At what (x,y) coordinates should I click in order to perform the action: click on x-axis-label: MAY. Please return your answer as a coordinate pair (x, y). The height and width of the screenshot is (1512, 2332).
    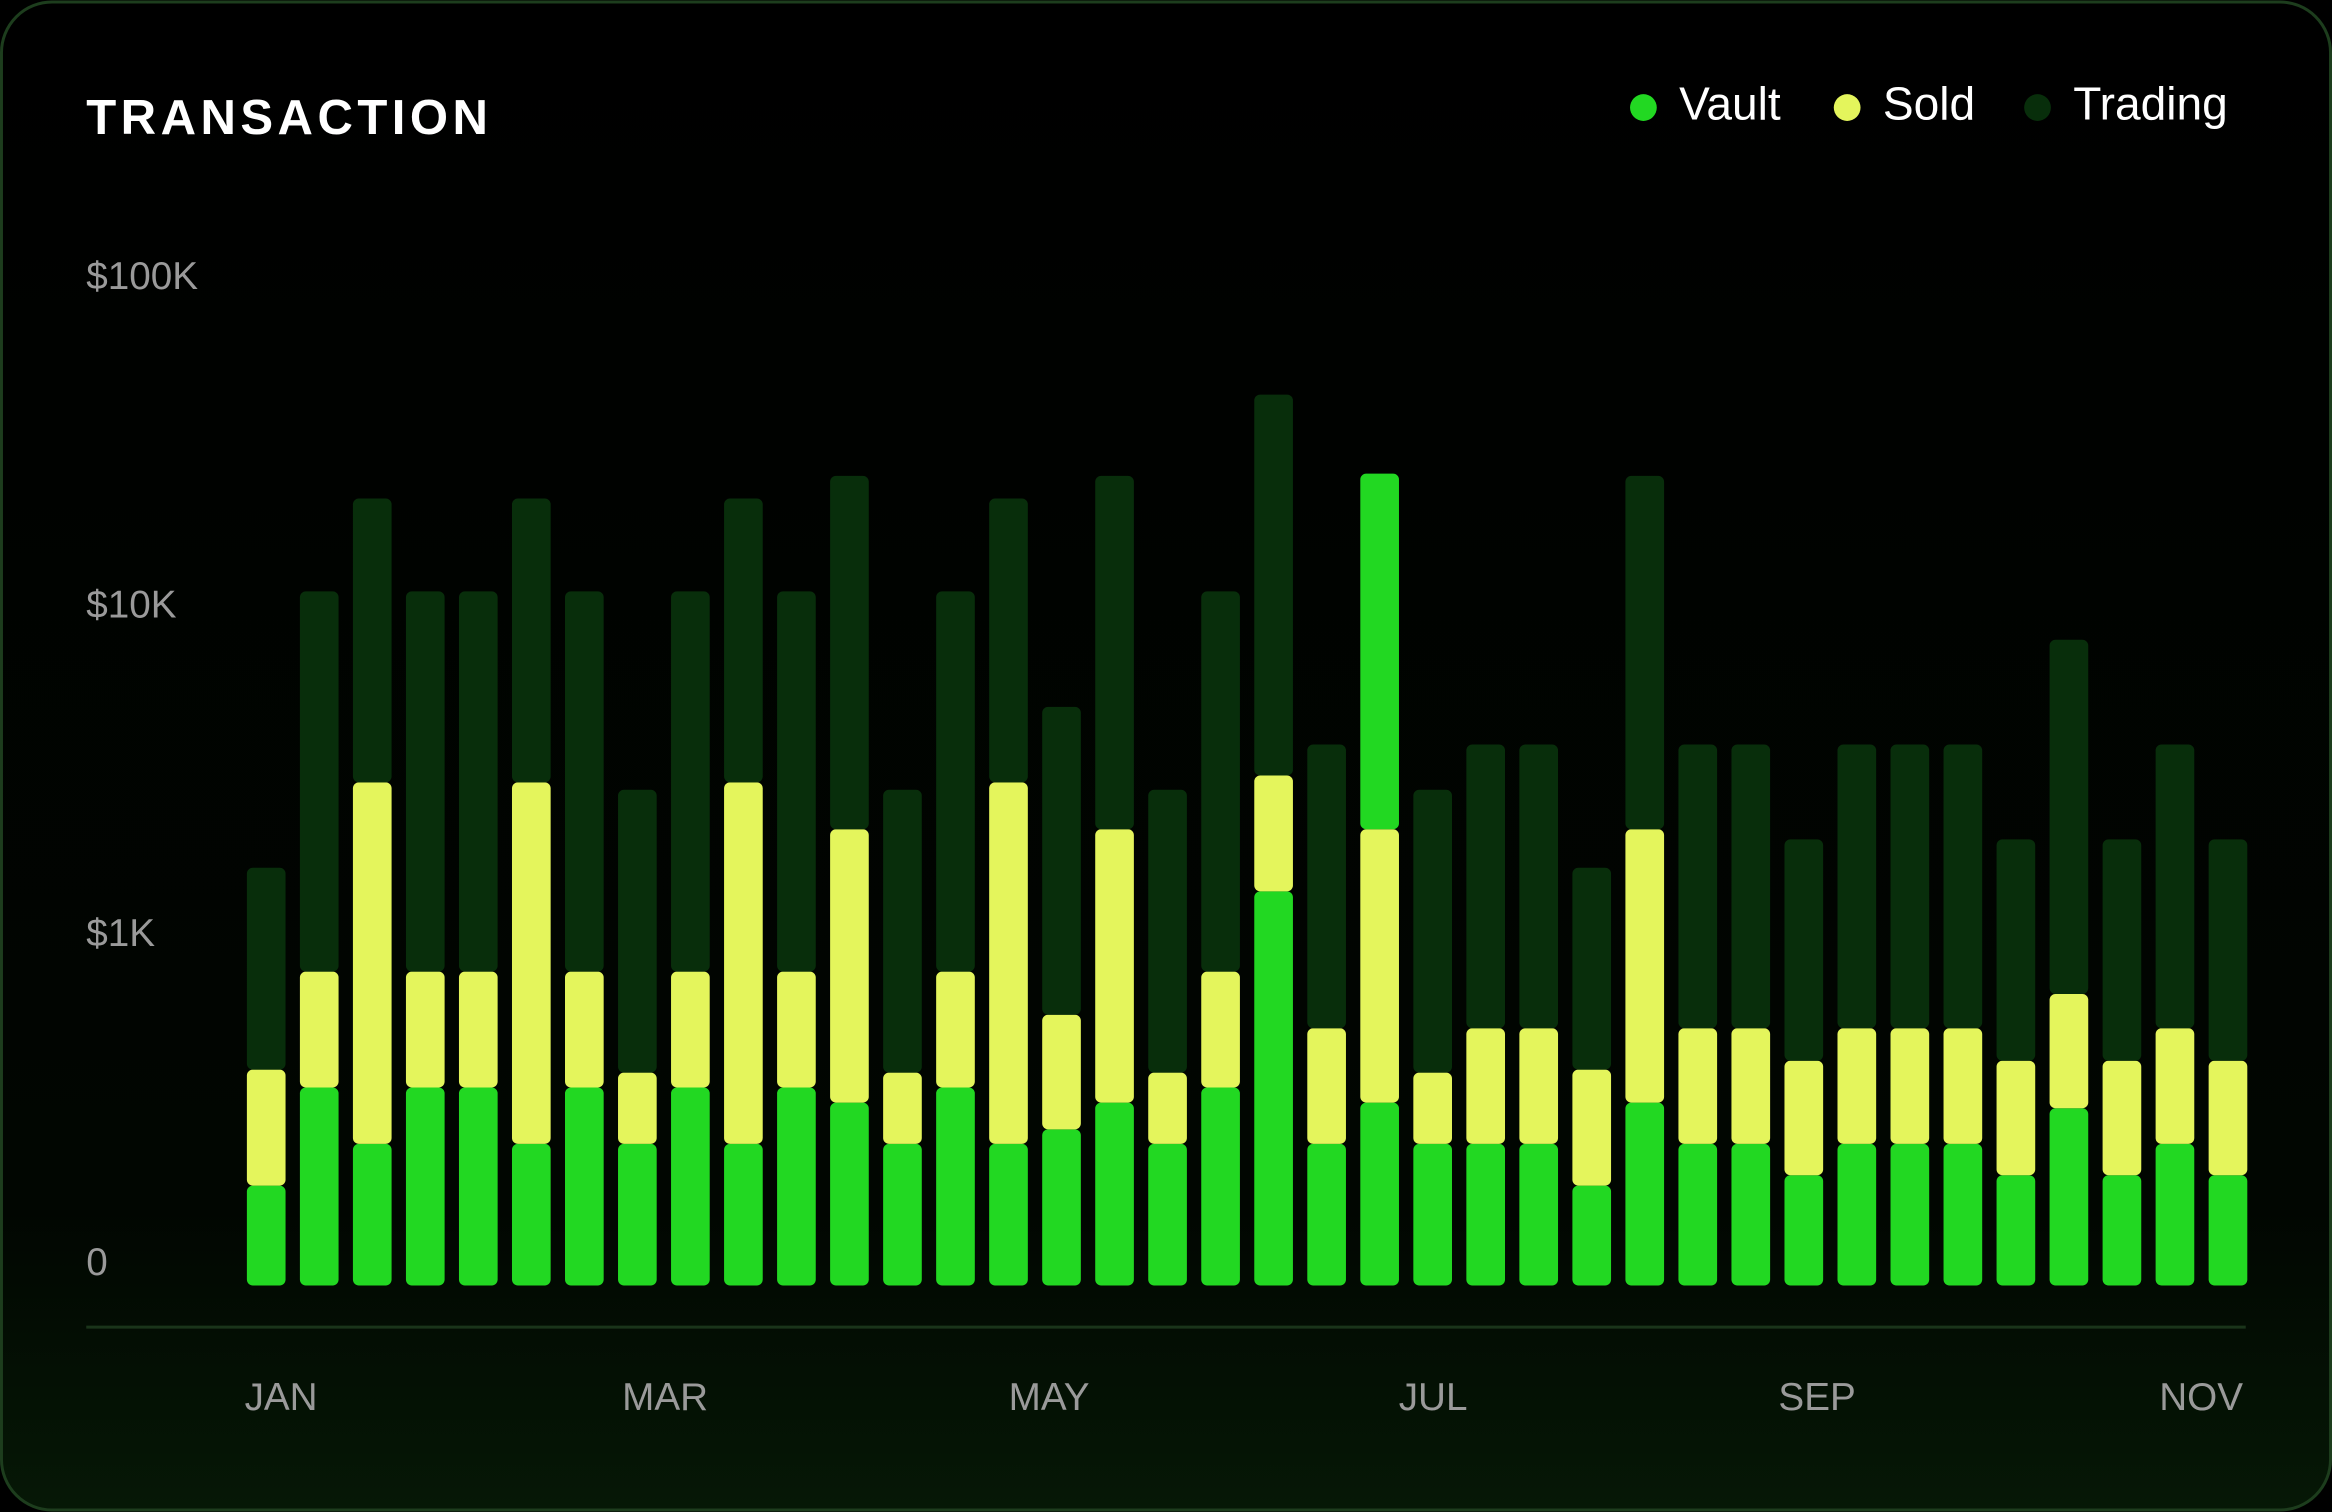
    Looking at the image, I should click on (1049, 1397).